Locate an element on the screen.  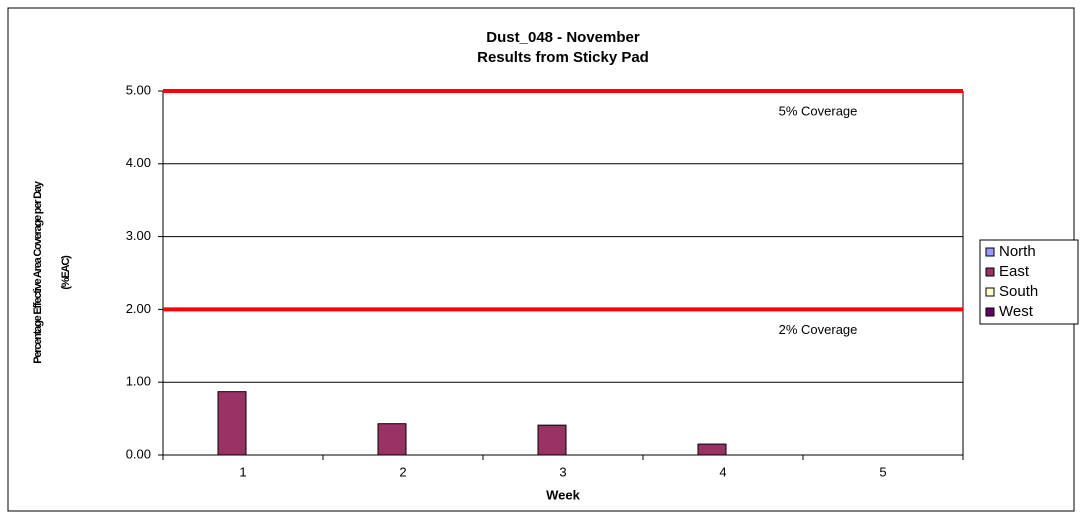
reference-label: 5% Coverage is located at coordinates (818, 110).